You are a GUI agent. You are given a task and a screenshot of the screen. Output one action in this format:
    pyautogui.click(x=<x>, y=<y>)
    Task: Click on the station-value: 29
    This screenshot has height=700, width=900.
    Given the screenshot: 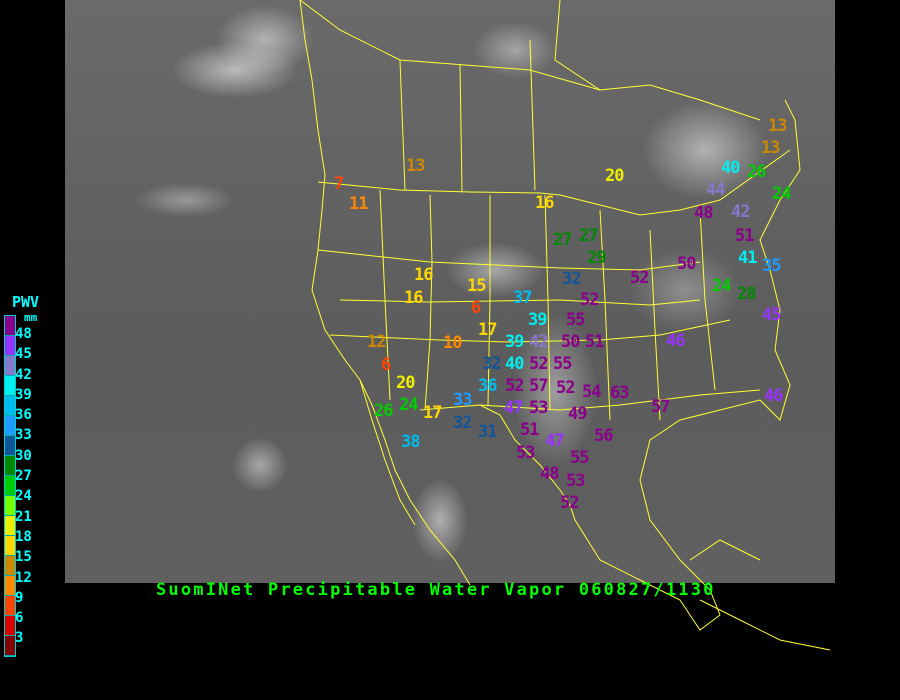 What is the action you would take?
    pyautogui.click(x=597, y=258)
    